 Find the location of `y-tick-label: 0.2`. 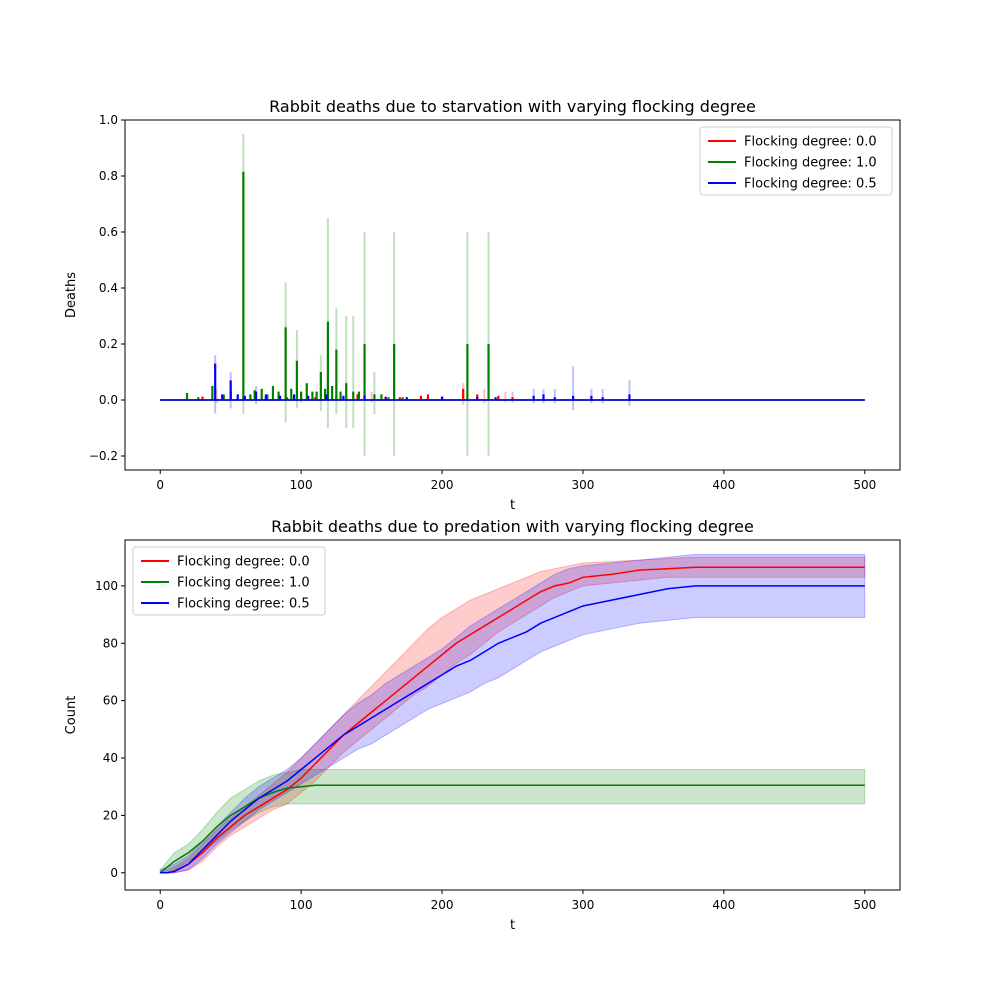

y-tick-label: 0.2 is located at coordinates (108, 344).